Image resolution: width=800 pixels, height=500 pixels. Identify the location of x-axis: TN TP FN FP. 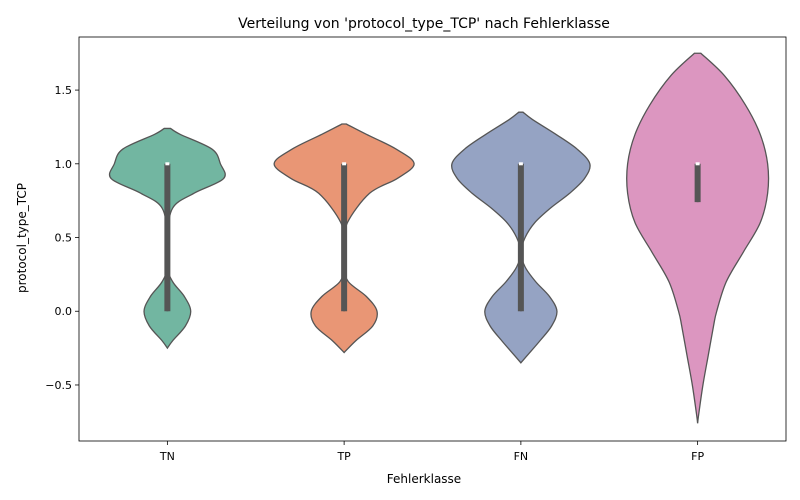
(431, 452).